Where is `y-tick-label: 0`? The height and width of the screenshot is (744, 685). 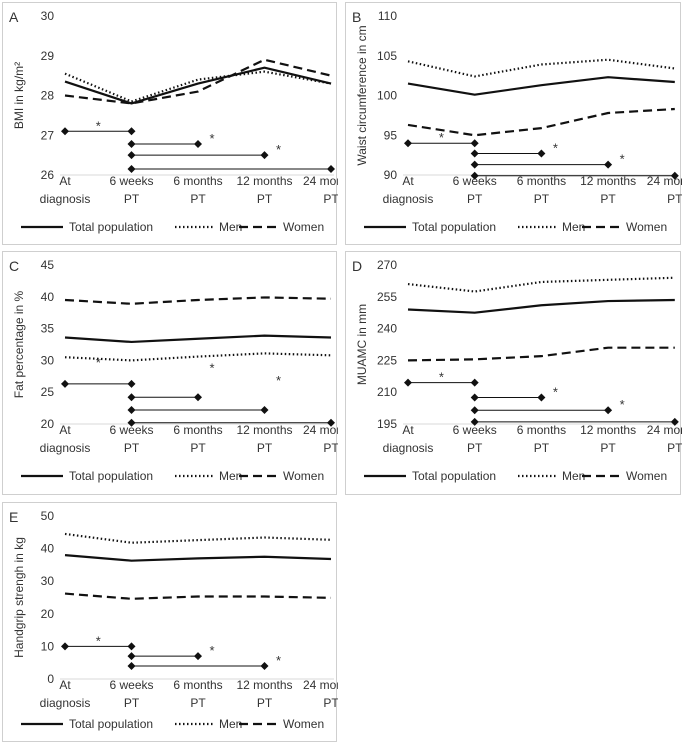 y-tick-label: 0 is located at coordinates (50, 679).